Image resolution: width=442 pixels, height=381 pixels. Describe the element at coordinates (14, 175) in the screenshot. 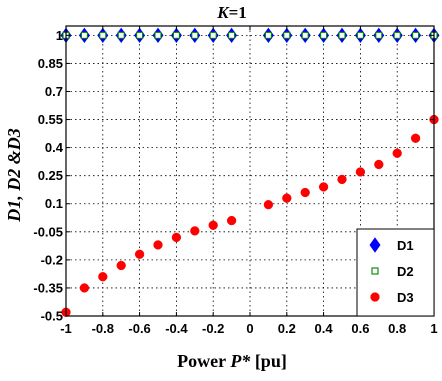

I see `y-axis-label: D1, D2 &D3` at that location.